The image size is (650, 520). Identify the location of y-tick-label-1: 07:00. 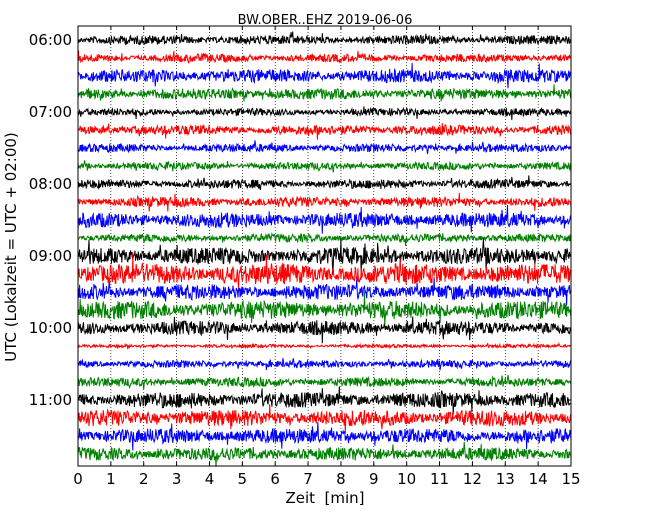
(50, 112).